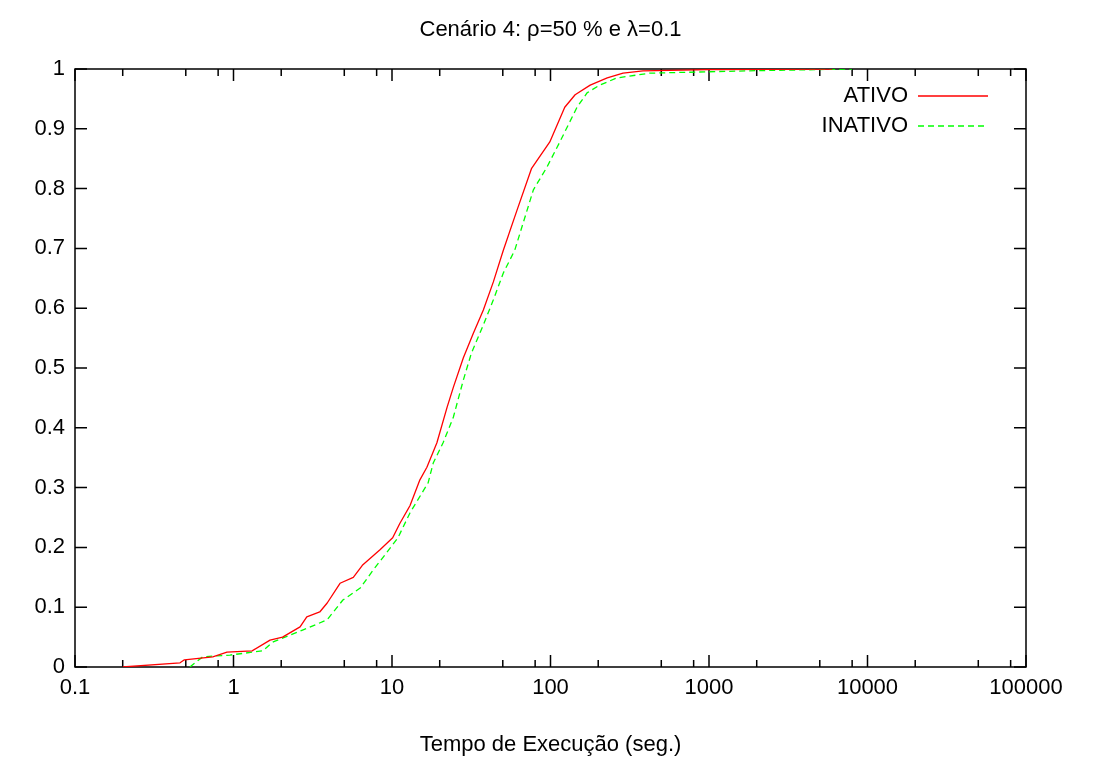 Image resolution: width=1094 pixels, height=766 pixels. I want to click on x-tick-label: 100, so click(550, 687).